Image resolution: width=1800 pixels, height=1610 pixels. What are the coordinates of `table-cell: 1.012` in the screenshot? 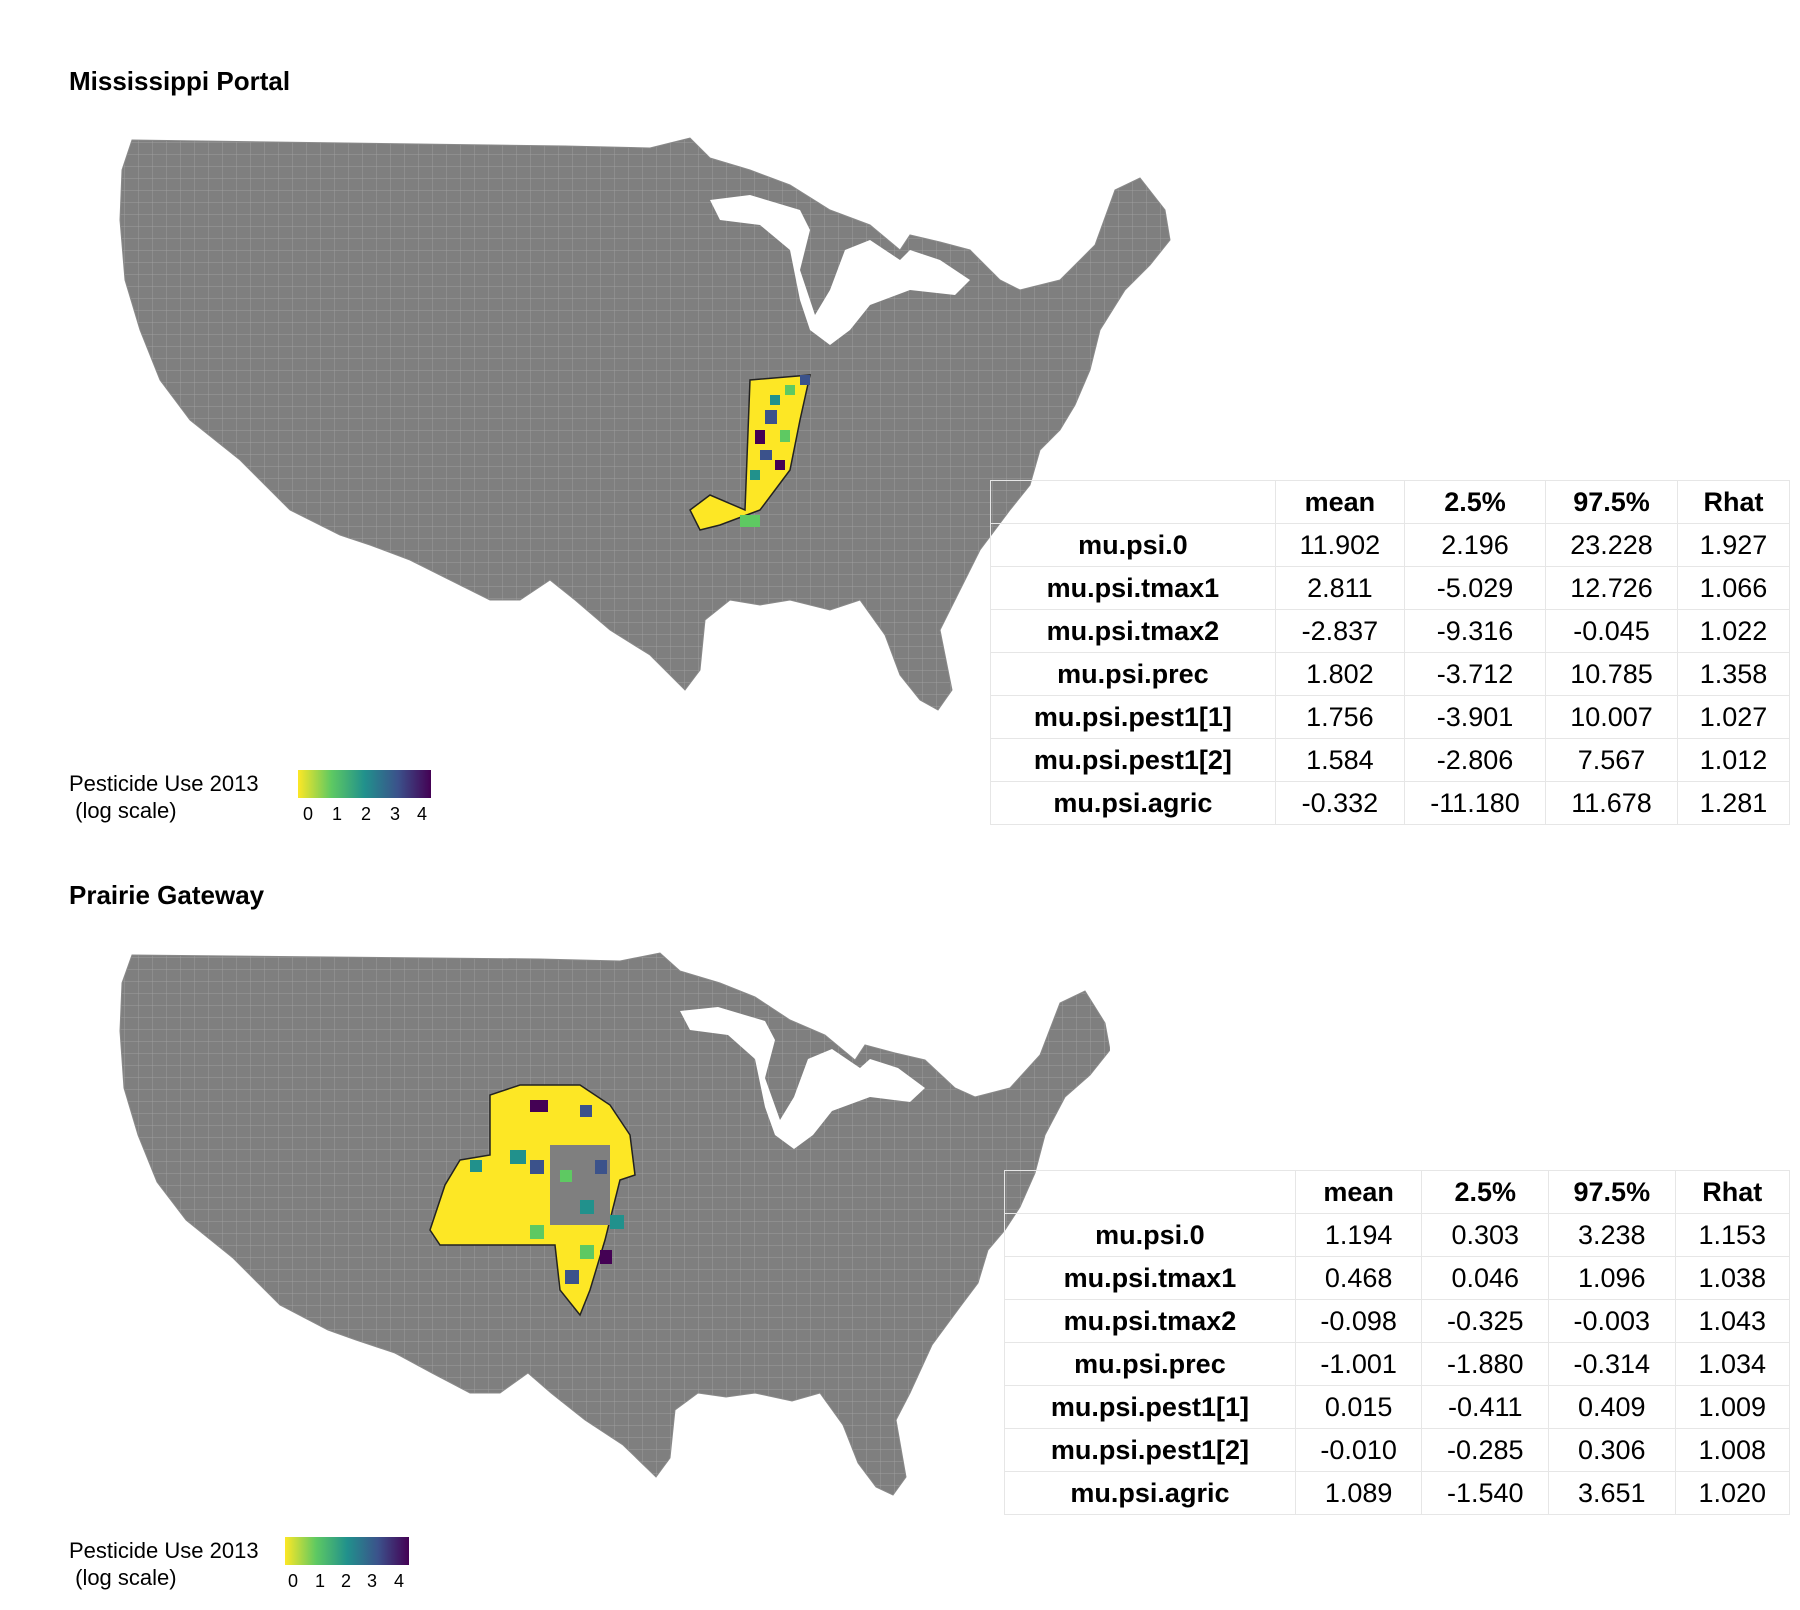 It's located at (1733, 760).